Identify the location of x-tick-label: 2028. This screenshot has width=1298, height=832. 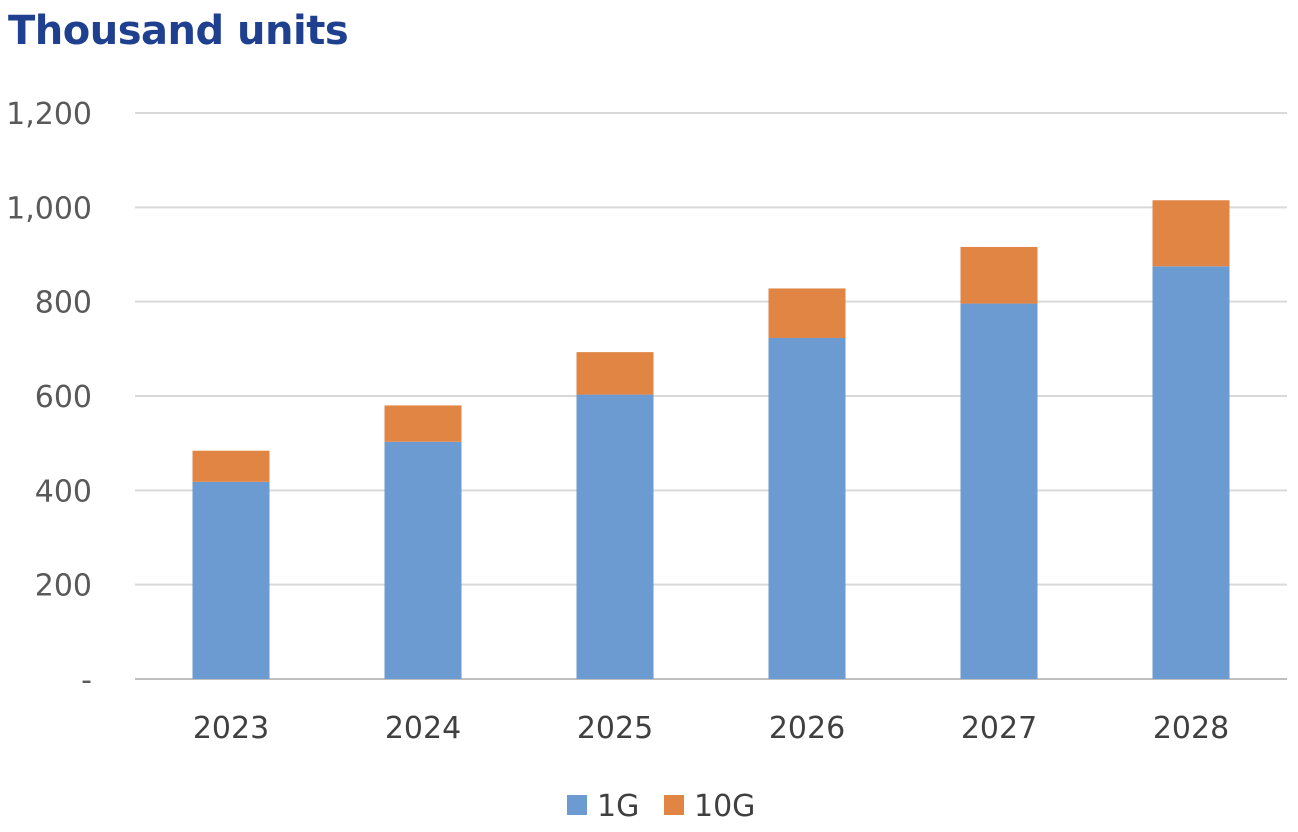
(1191, 728).